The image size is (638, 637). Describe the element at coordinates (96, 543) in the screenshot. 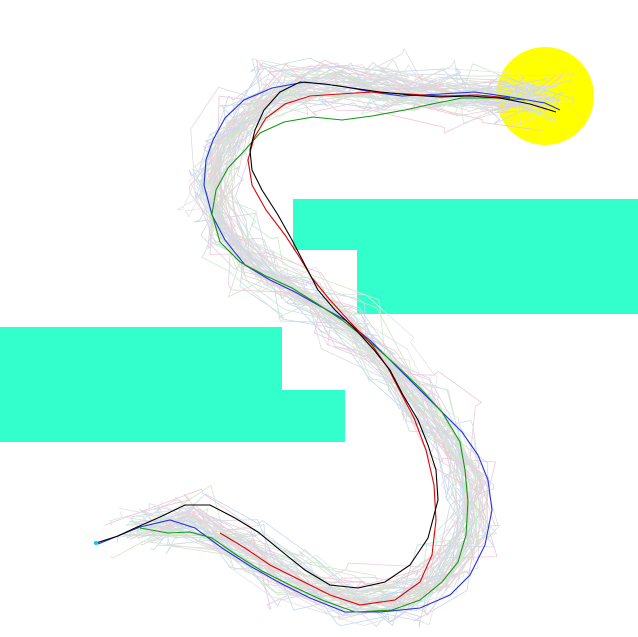

I see `start-marker` at that location.